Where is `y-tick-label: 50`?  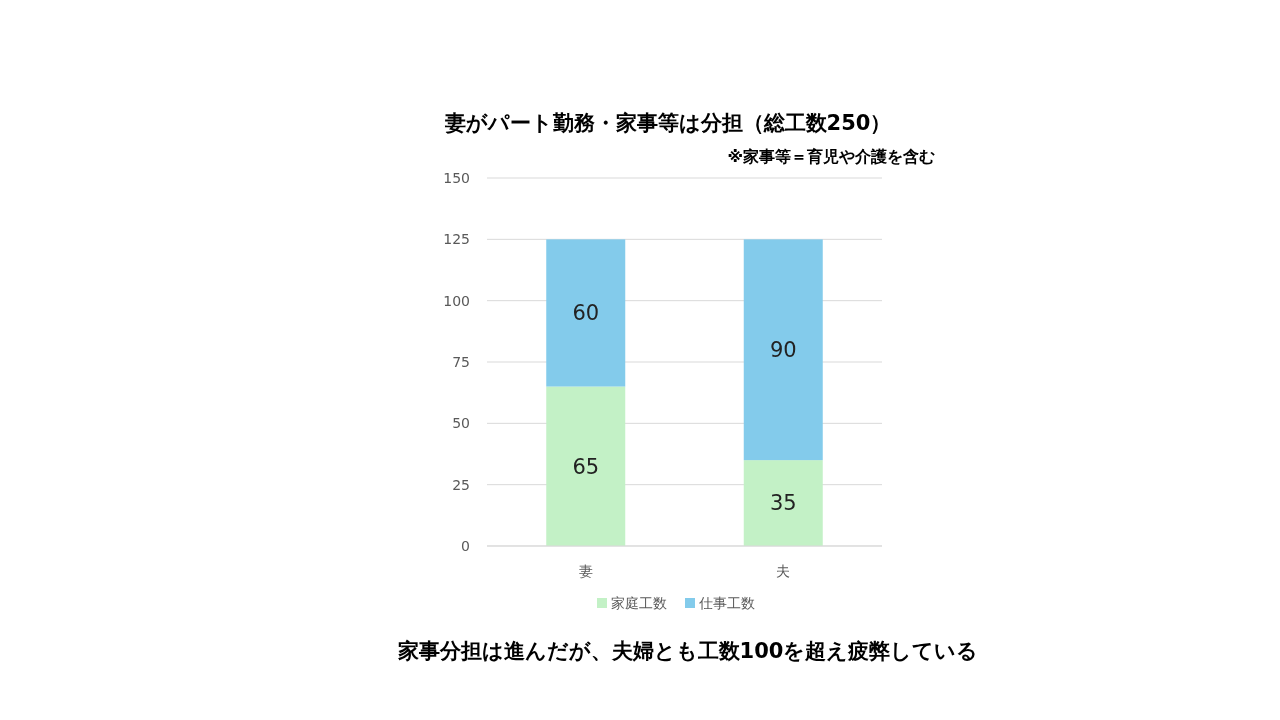 y-tick-label: 50 is located at coordinates (461, 423).